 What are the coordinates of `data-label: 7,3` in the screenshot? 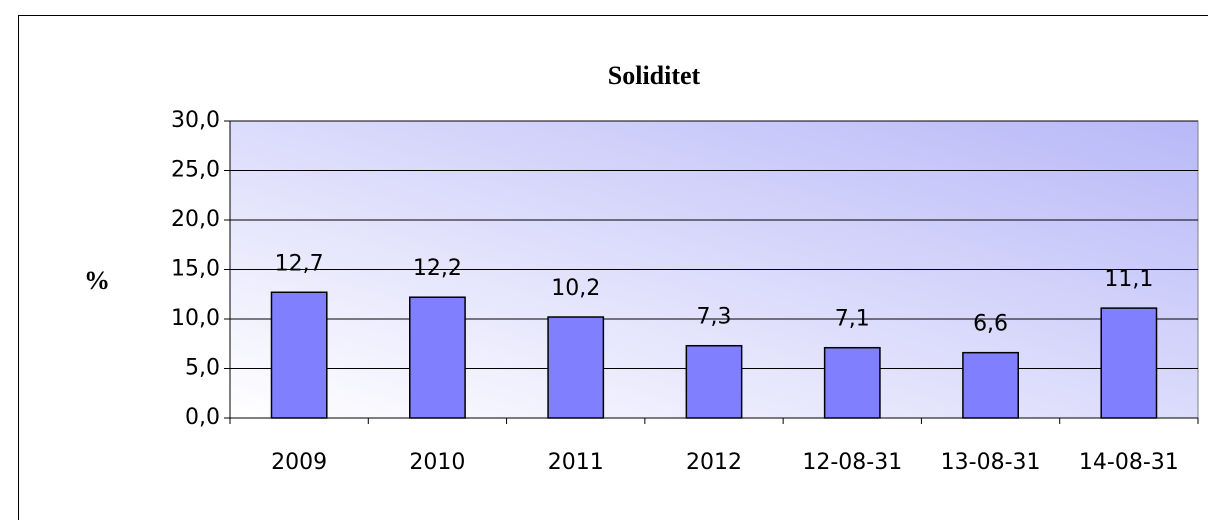 It's located at (714, 317).